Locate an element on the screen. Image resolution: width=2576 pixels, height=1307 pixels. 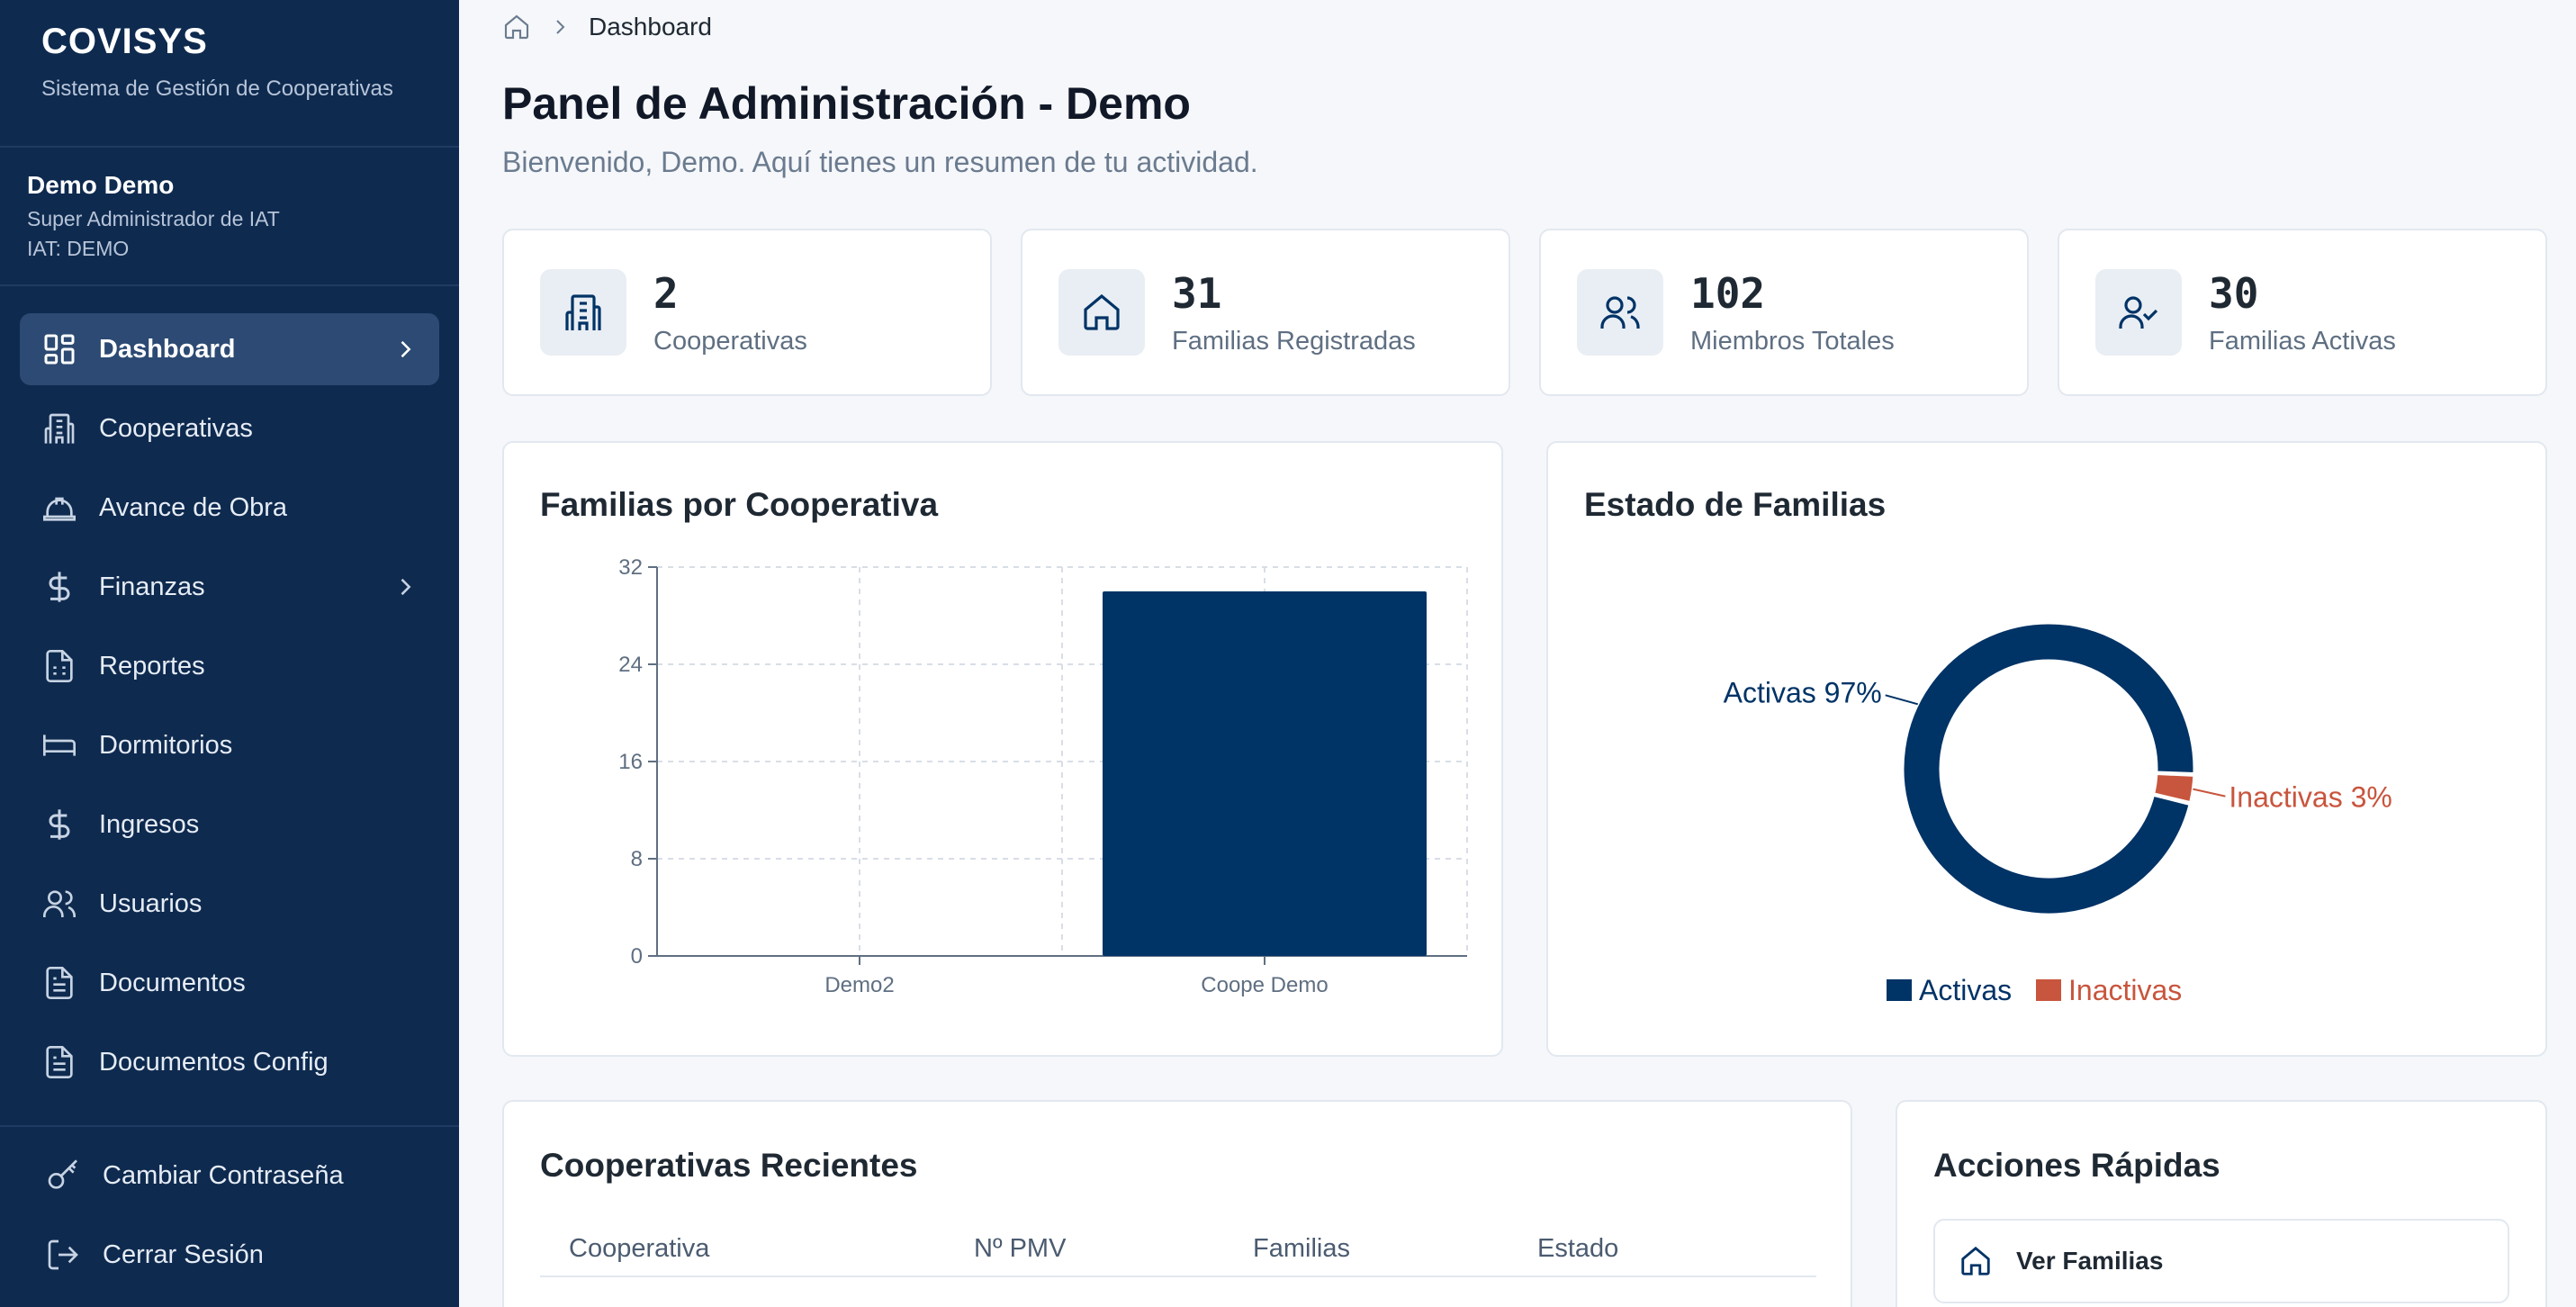
stat-label: Miembros Totales is located at coordinates (1792, 341).